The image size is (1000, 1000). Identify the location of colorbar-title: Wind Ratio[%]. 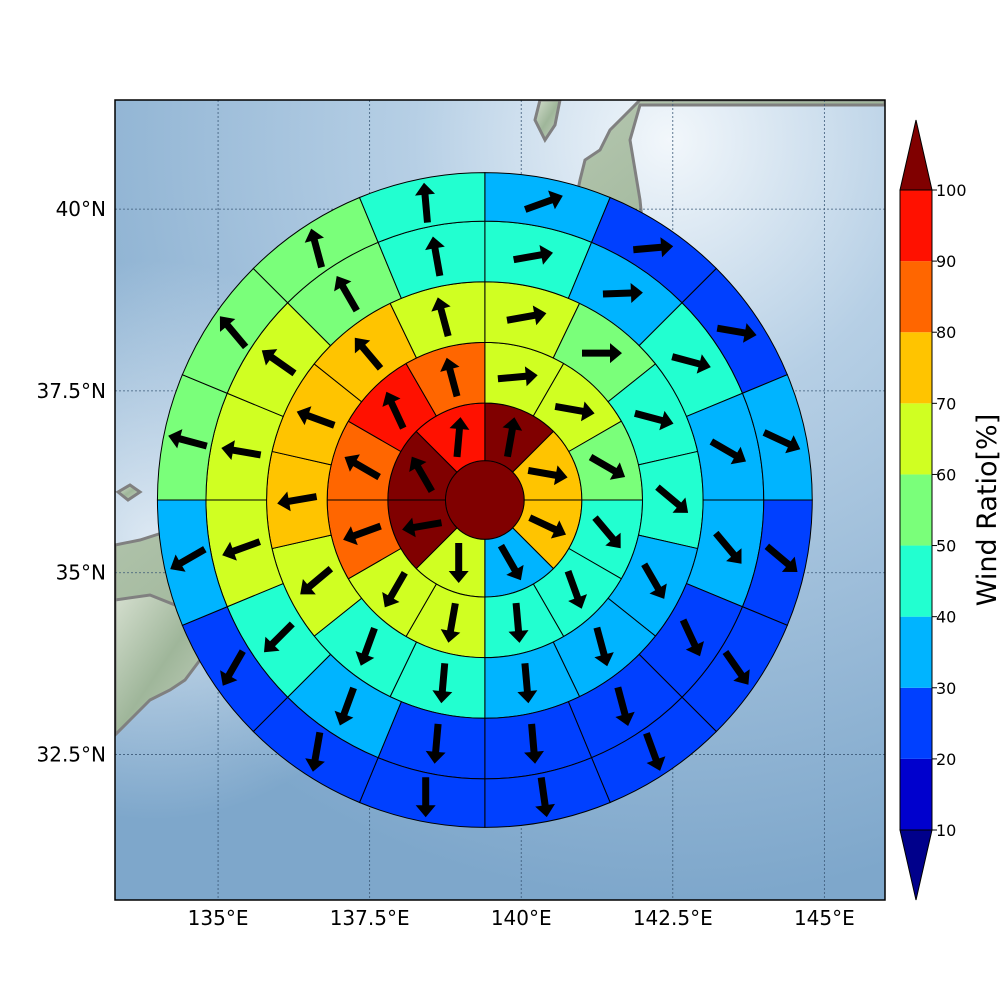
(986, 510).